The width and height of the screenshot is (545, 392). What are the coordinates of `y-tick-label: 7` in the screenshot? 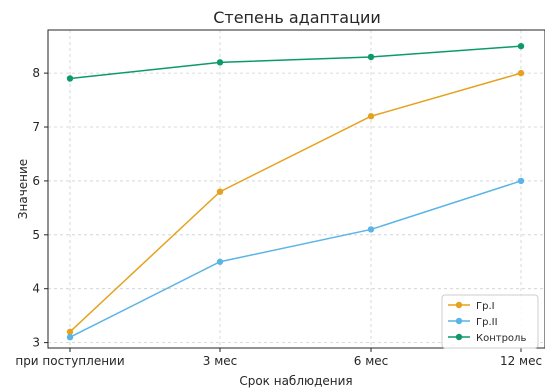 It's located at (36, 127).